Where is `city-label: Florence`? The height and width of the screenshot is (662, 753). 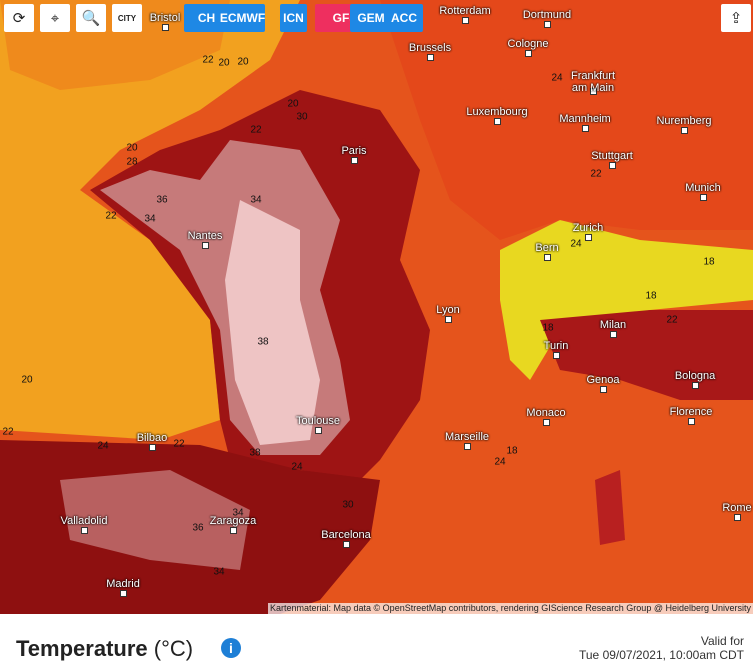
city-label: Florence is located at coordinates (691, 412).